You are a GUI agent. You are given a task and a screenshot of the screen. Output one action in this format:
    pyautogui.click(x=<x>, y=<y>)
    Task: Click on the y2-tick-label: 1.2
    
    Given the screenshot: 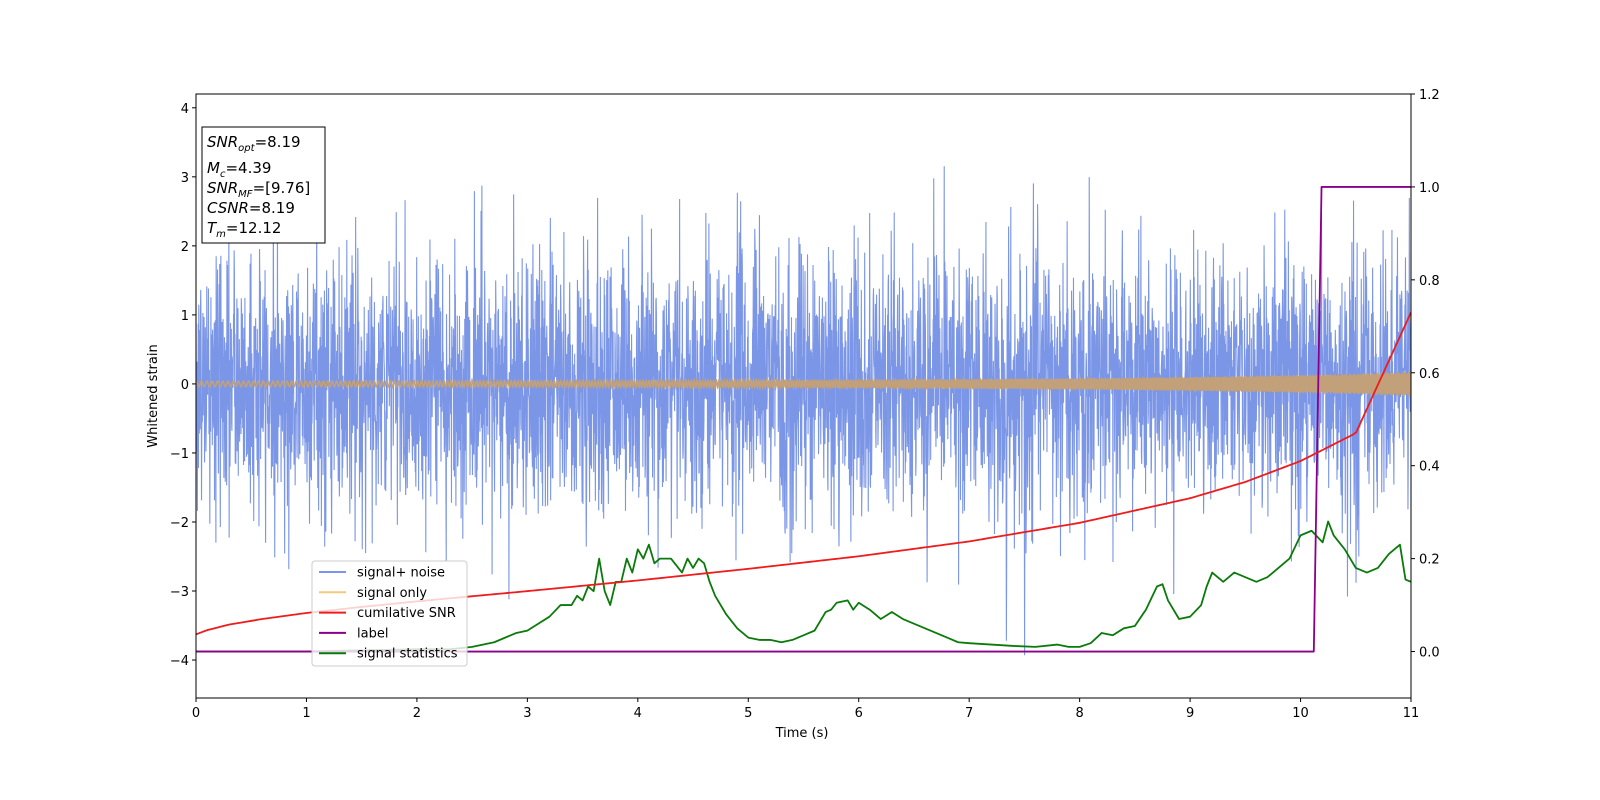 What is the action you would take?
    pyautogui.click(x=1429, y=95)
    